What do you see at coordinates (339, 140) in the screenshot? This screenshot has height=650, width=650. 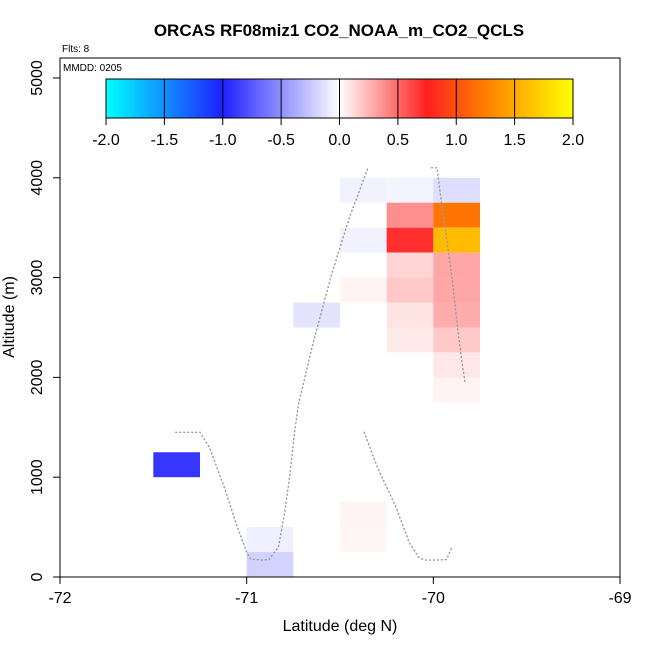 I see `colorbar-tick-label: 0.0` at bounding box center [339, 140].